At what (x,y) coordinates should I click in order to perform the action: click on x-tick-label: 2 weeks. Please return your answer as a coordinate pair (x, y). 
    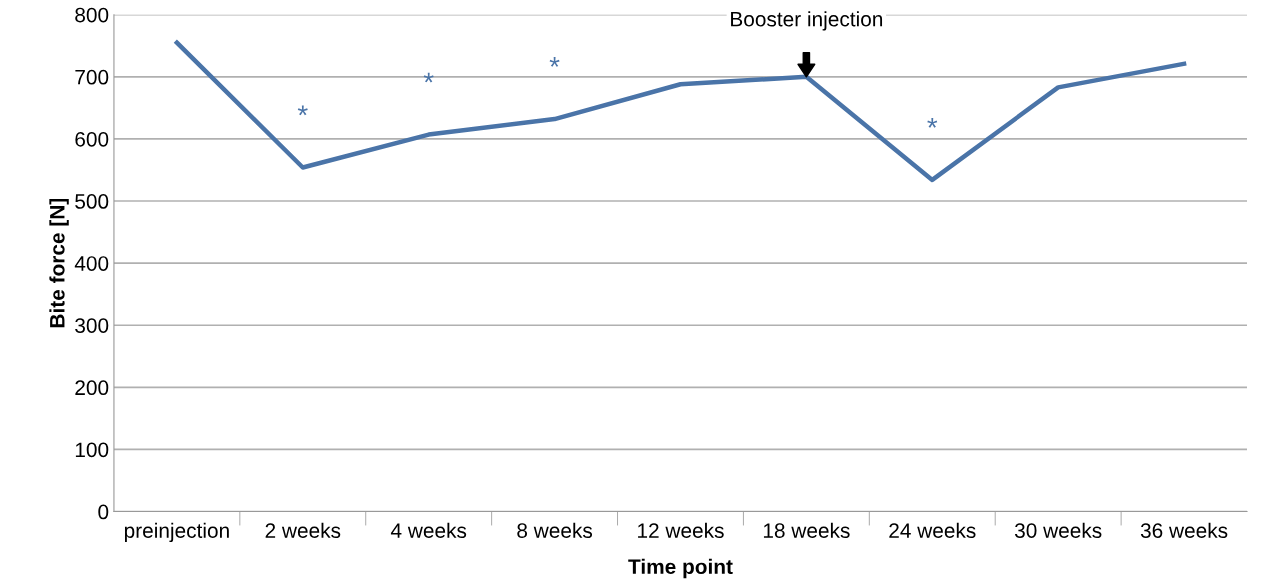
    Looking at the image, I should click on (303, 530).